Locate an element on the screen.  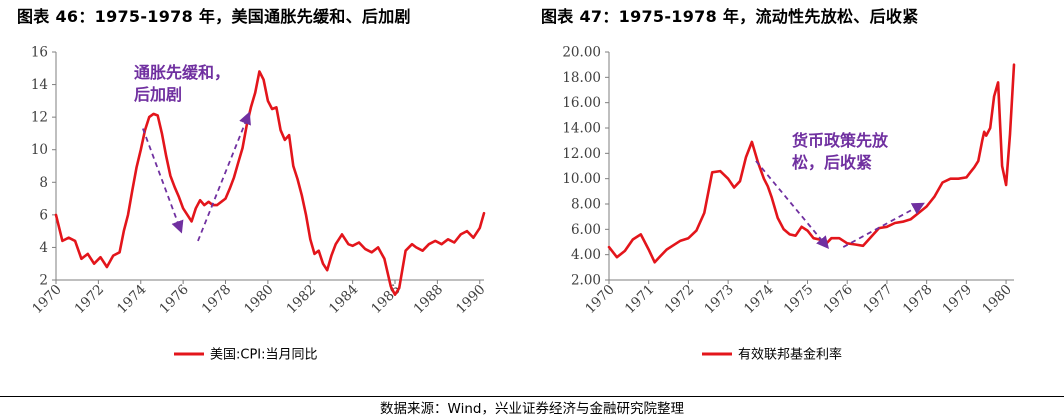
y-tick-label: 8 is located at coordinates (43, 183).